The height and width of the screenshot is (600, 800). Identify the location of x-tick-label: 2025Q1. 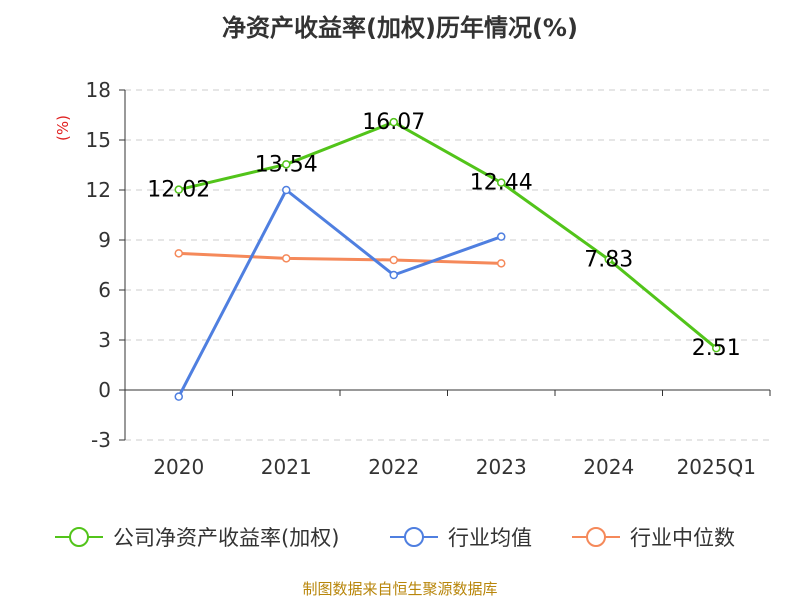
(716, 467).